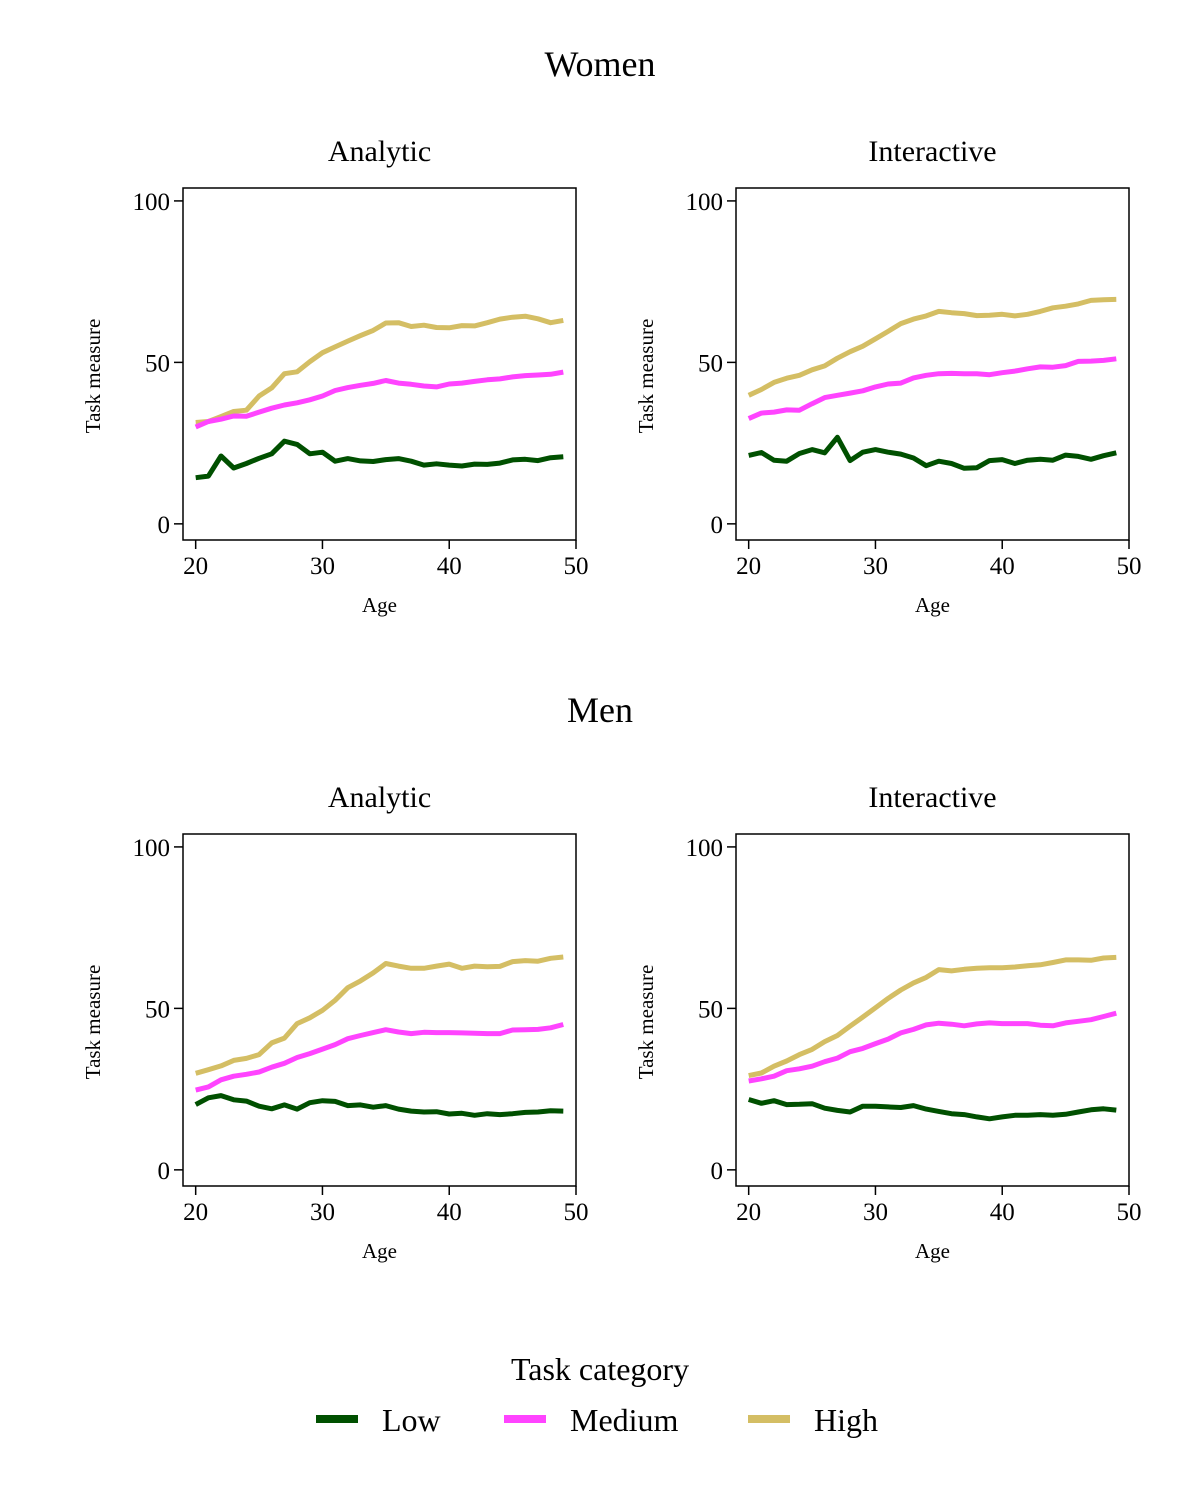  What do you see at coordinates (813, 1420) in the screenshot?
I see `legend-entry-high: High` at bounding box center [813, 1420].